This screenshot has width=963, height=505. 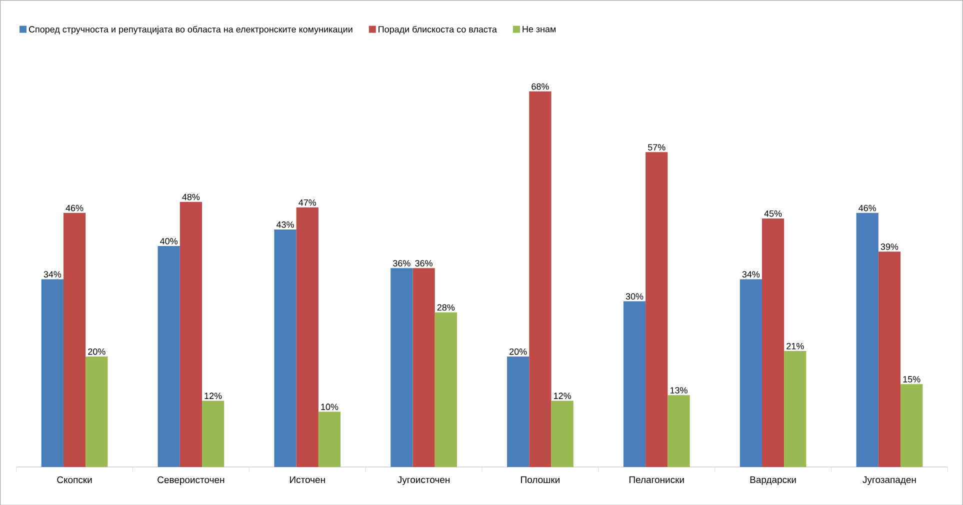 What do you see at coordinates (437, 30) in the screenshot?
I see `legend-label: Поради блискоста со власта` at bounding box center [437, 30].